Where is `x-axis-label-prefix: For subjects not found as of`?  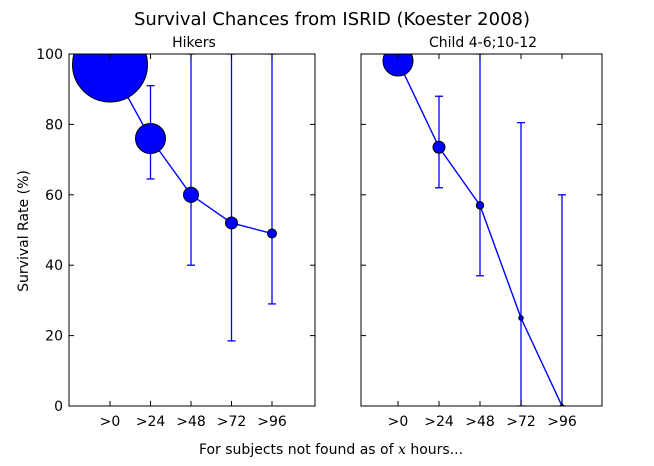 x-axis-label-prefix: For subjects not found as of is located at coordinates (298, 450).